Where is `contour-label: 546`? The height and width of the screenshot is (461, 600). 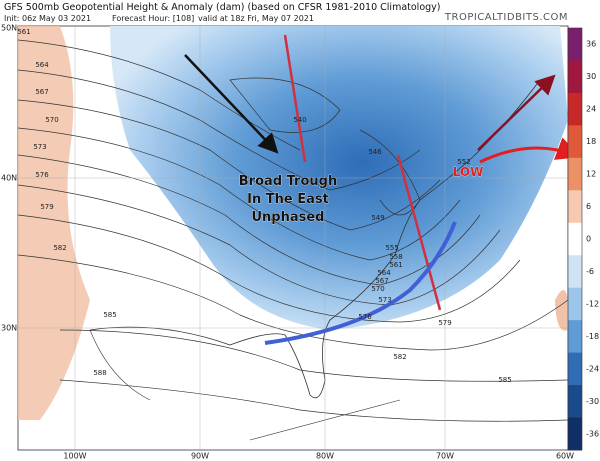
contour-label: 546 is located at coordinates (375, 152).